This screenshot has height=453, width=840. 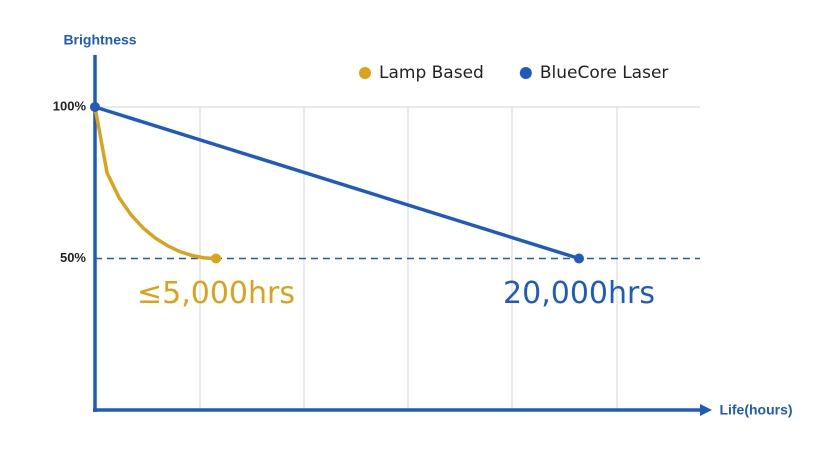 I want to click on y-axis-title: Brightness, so click(x=99, y=40).